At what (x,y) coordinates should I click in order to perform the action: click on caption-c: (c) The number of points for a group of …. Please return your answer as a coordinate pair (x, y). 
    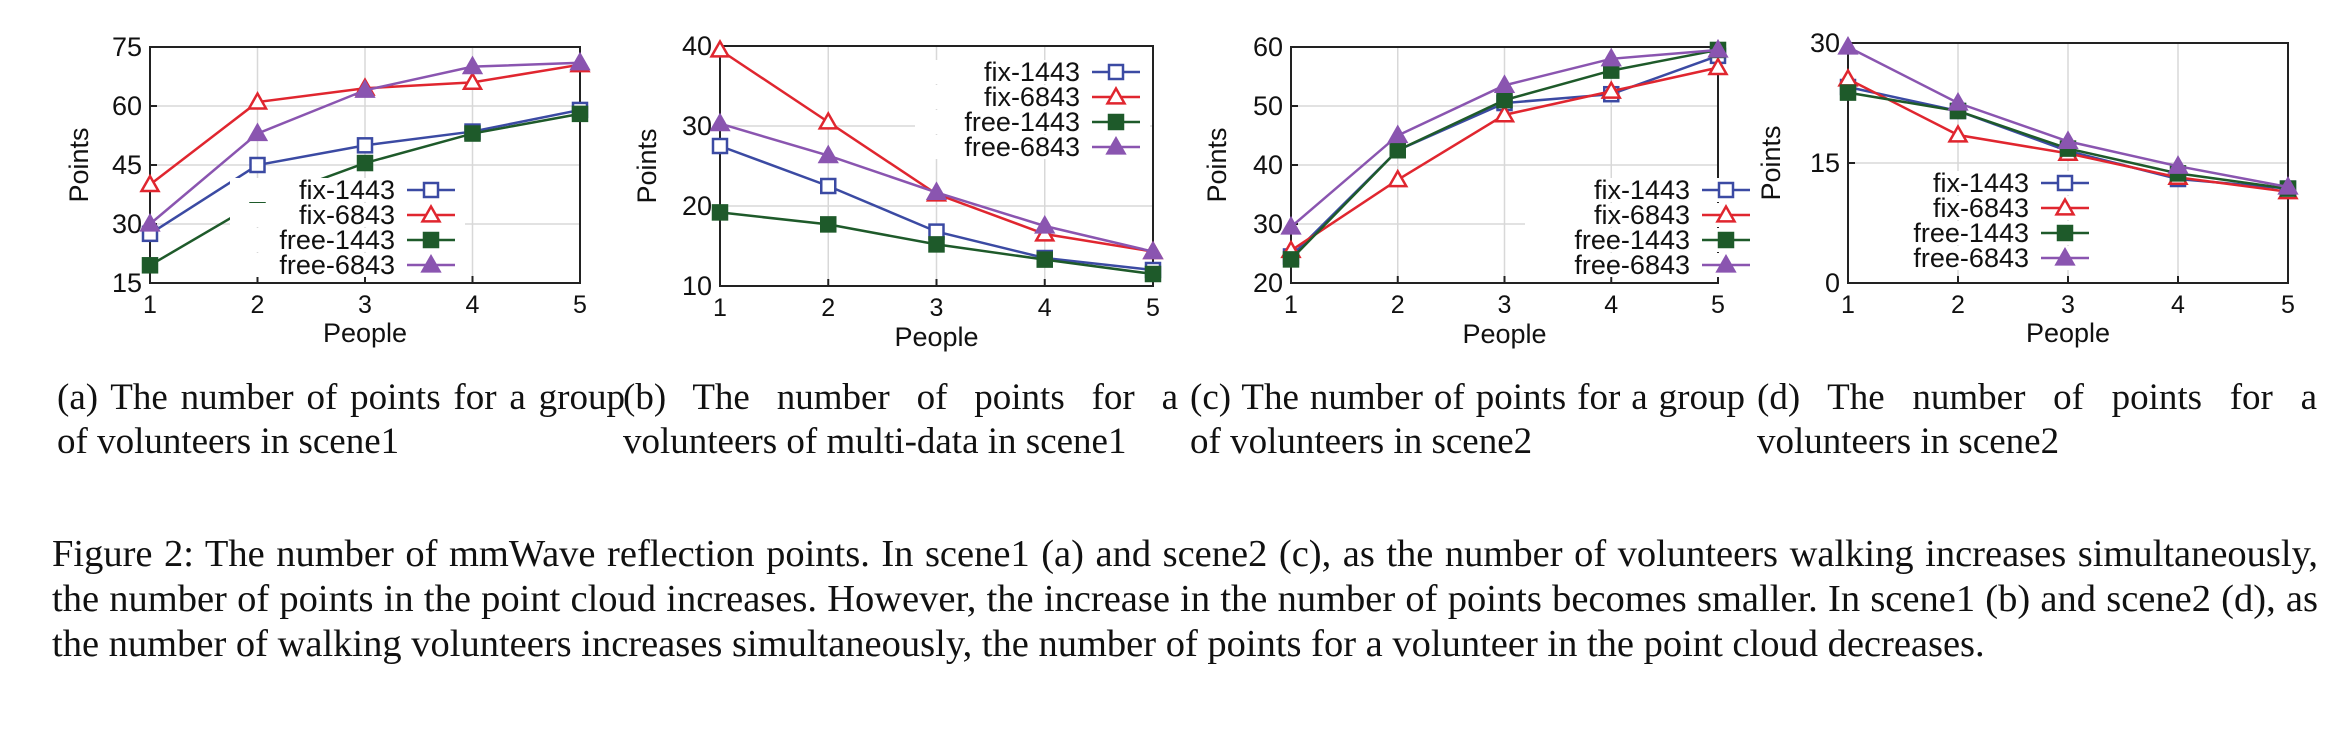
    Looking at the image, I should click on (1467, 419).